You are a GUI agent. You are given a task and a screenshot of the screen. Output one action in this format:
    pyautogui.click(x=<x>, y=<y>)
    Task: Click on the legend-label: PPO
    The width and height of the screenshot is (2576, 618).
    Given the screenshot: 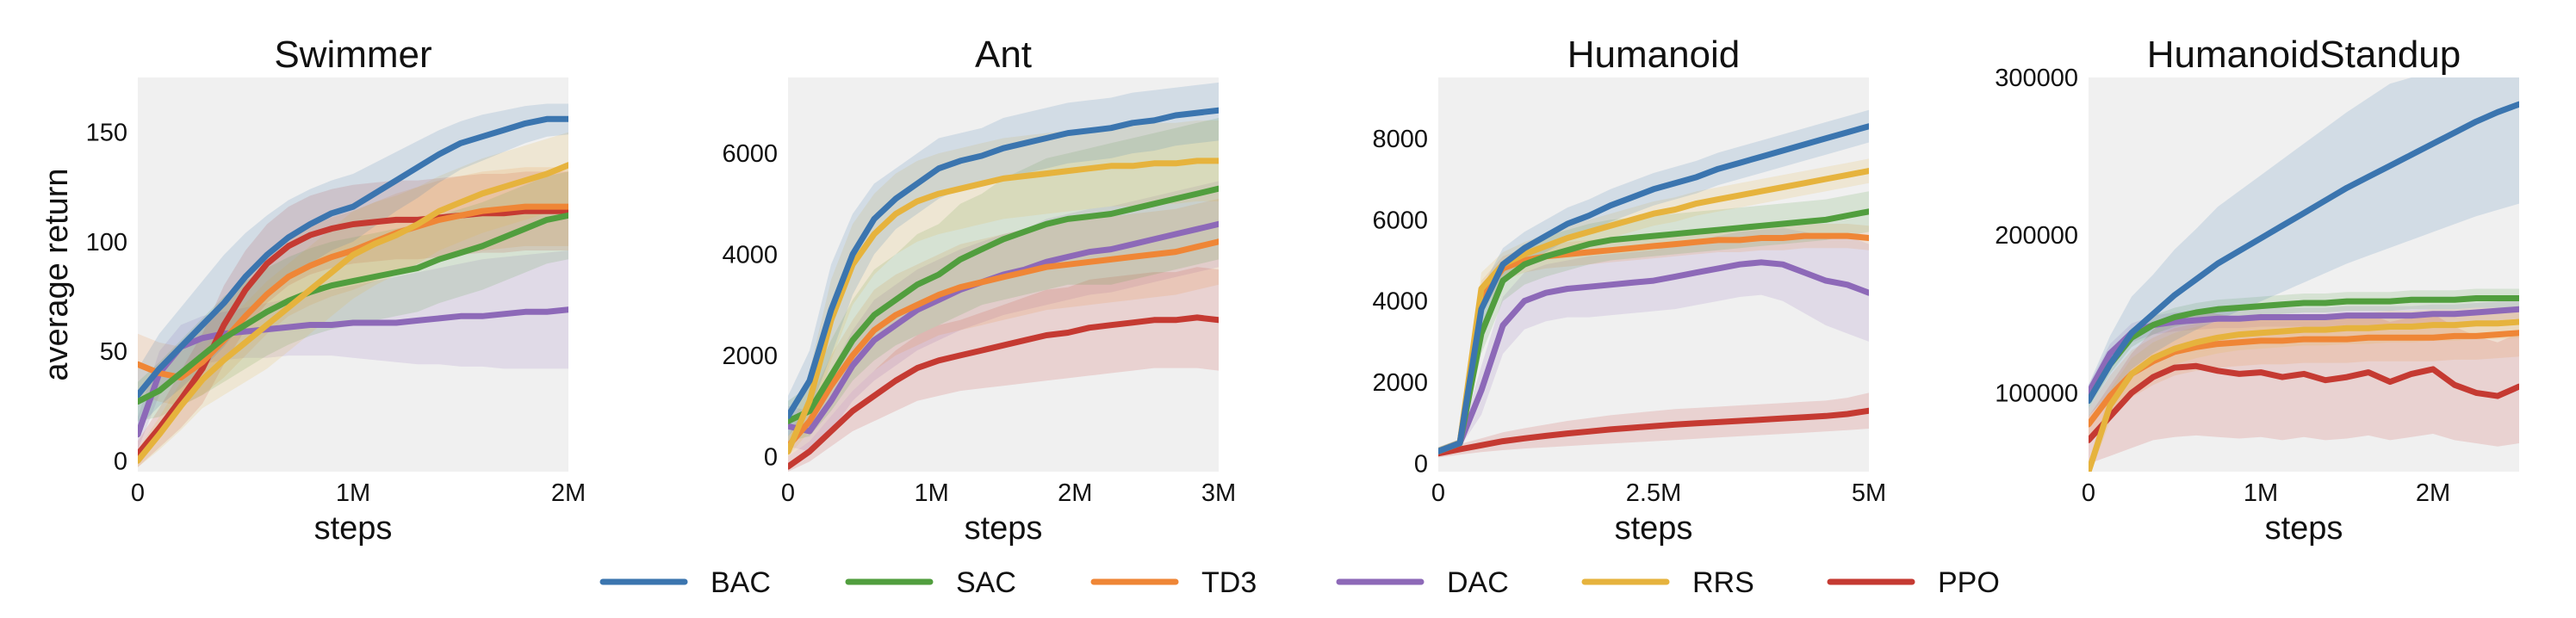 What is the action you would take?
    pyautogui.click(x=1969, y=582)
    